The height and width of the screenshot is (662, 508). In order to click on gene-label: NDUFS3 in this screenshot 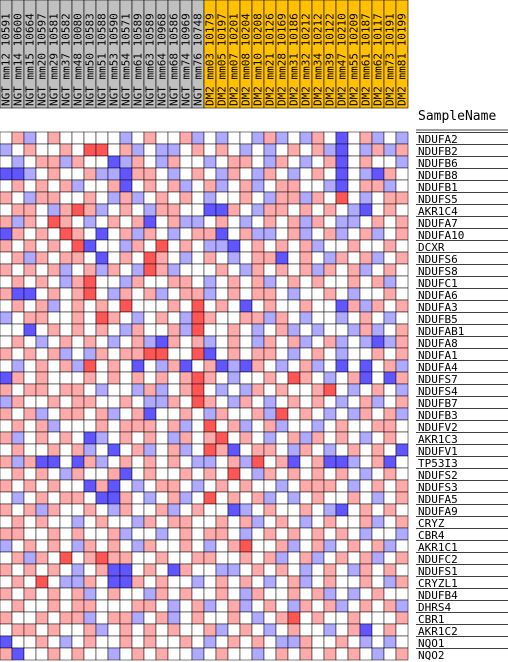, I will do `click(438, 487)`.